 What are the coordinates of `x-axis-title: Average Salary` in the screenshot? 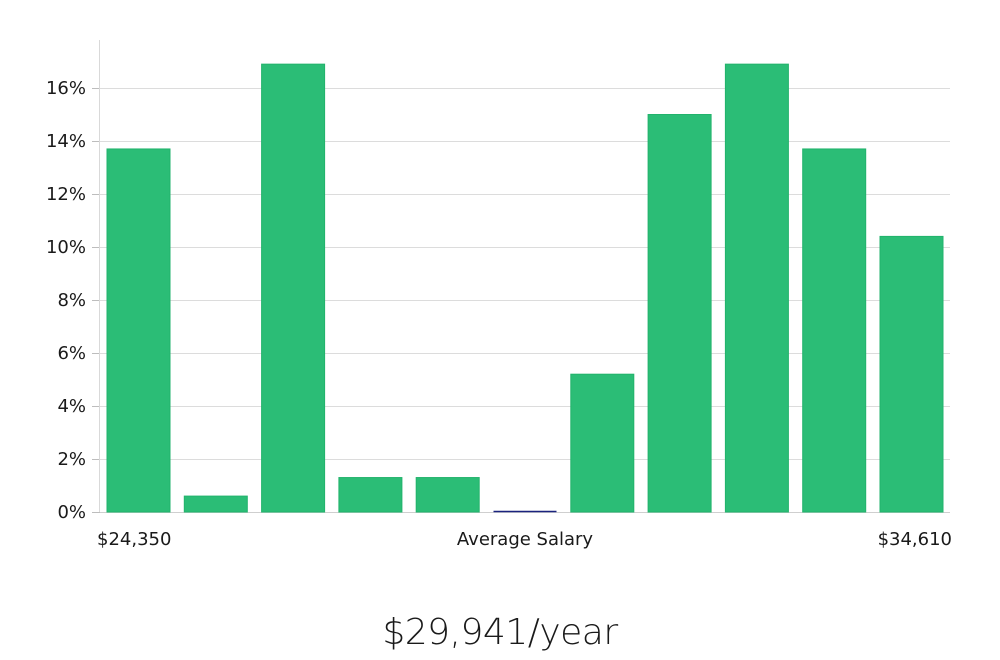 It's located at (525, 539).